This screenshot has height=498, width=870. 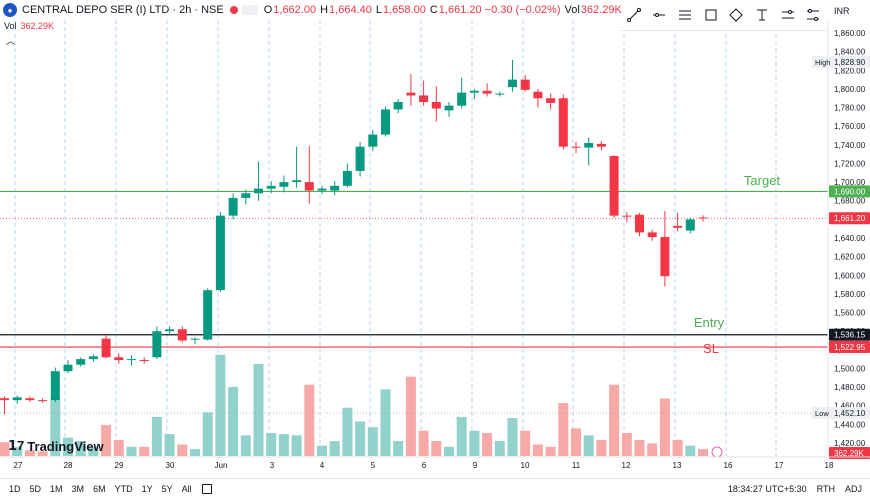 What do you see at coordinates (853, 488) in the screenshot?
I see `adjustment-toggle: ADJ` at bounding box center [853, 488].